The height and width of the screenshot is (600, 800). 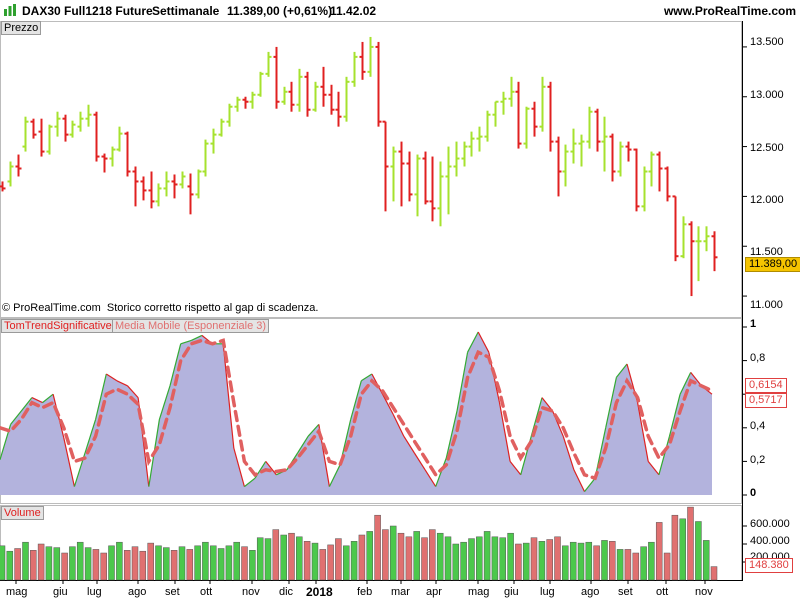 What do you see at coordinates (191, 326) in the screenshot?
I see `indicator-ma-label: Media Mobile (Esponenziale 3)` at bounding box center [191, 326].